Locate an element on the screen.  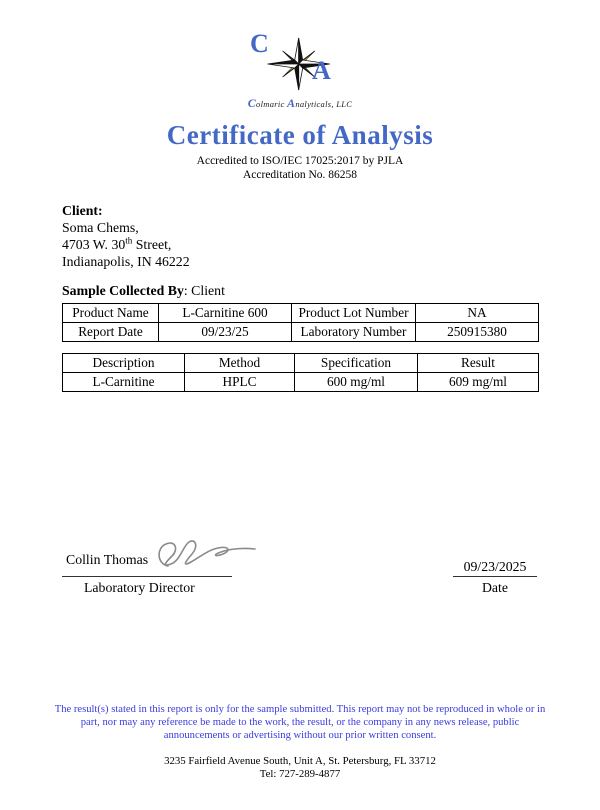
date-label: Date is located at coordinates (495, 587).